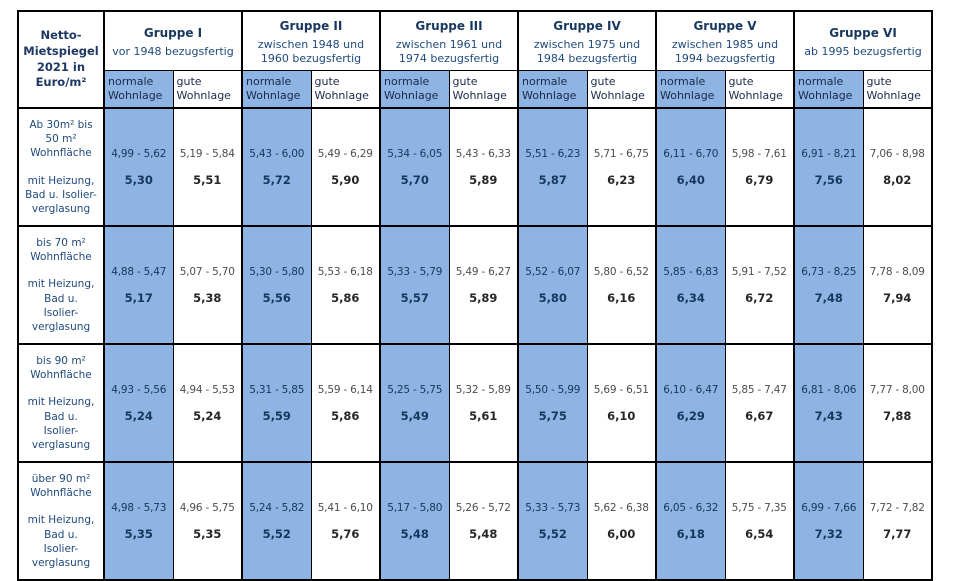 This screenshot has width=969, height=581. What do you see at coordinates (621, 271) in the screenshot?
I see `rent-range: 5,80 - 6,52` at bounding box center [621, 271].